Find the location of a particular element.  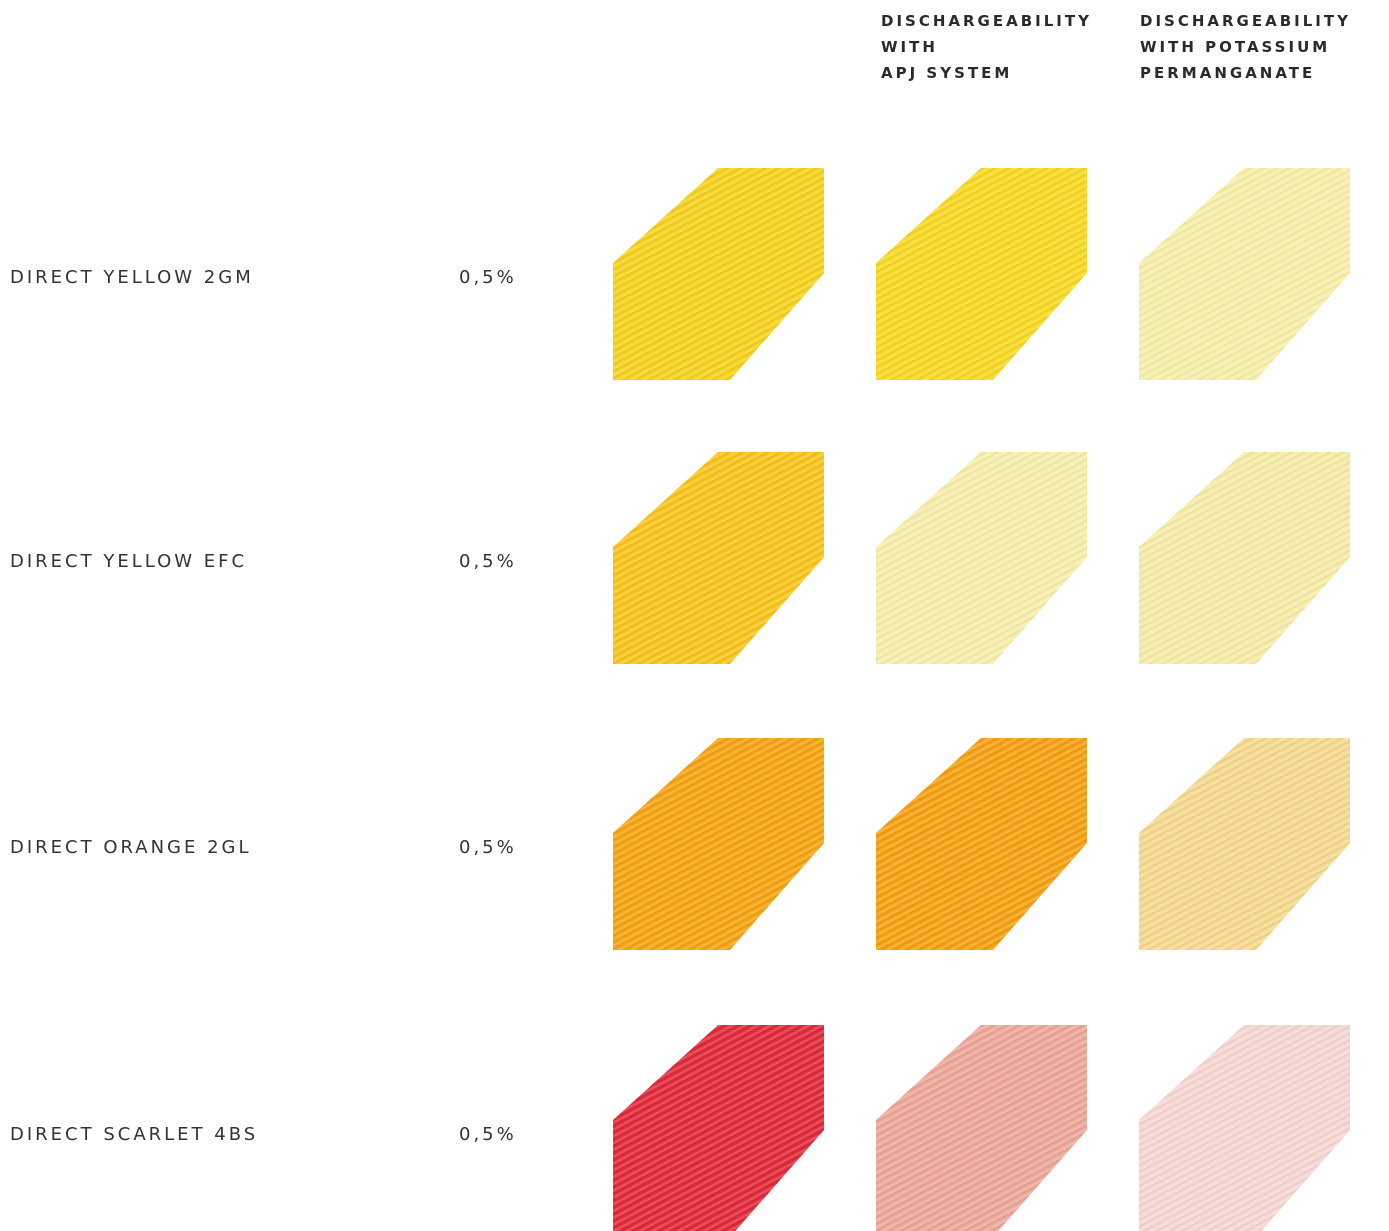

column-header: WITH POTASSIUM is located at coordinates (1235, 47).